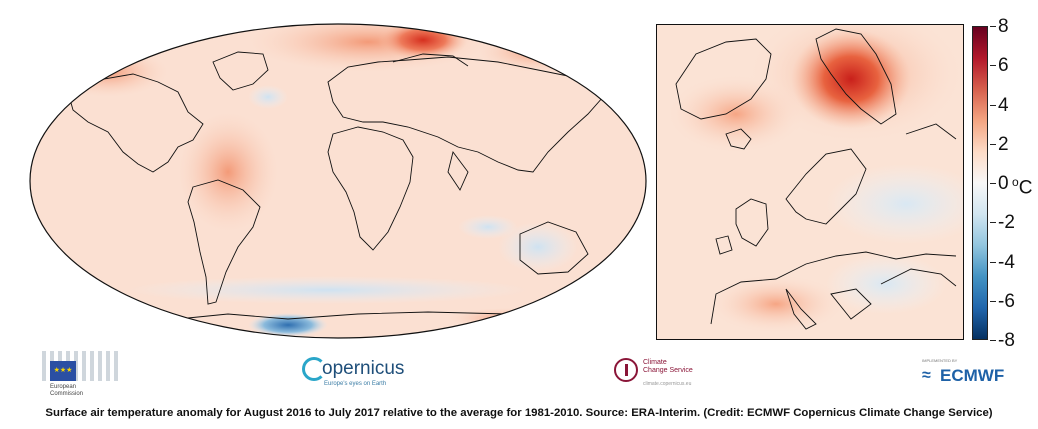  Describe the element at coordinates (1022, 187) in the screenshot. I see `colorbar-unit: oC` at that location.